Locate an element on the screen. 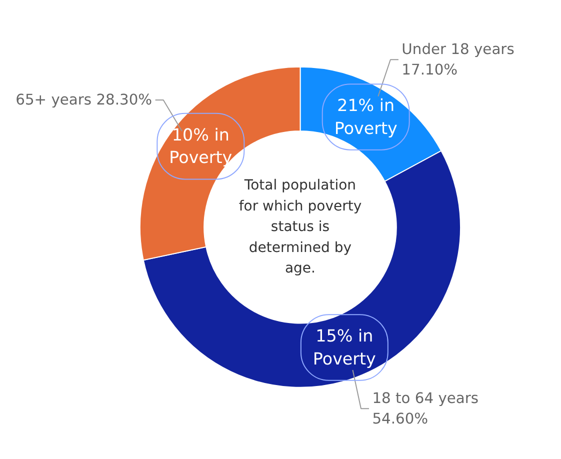 This screenshot has height=459, width=561. text: 10% in Poverty is located at coordinates (200, 146).